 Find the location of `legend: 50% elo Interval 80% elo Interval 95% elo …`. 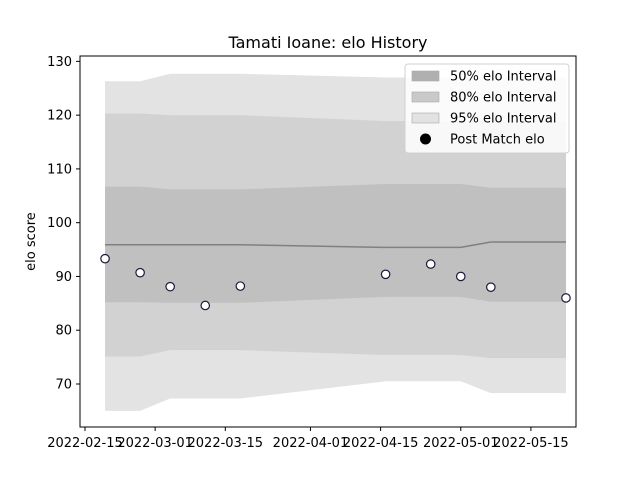

legend: 50% elo Interval 80% elo Interval 95% elo … is located at coordinates (487, 108).